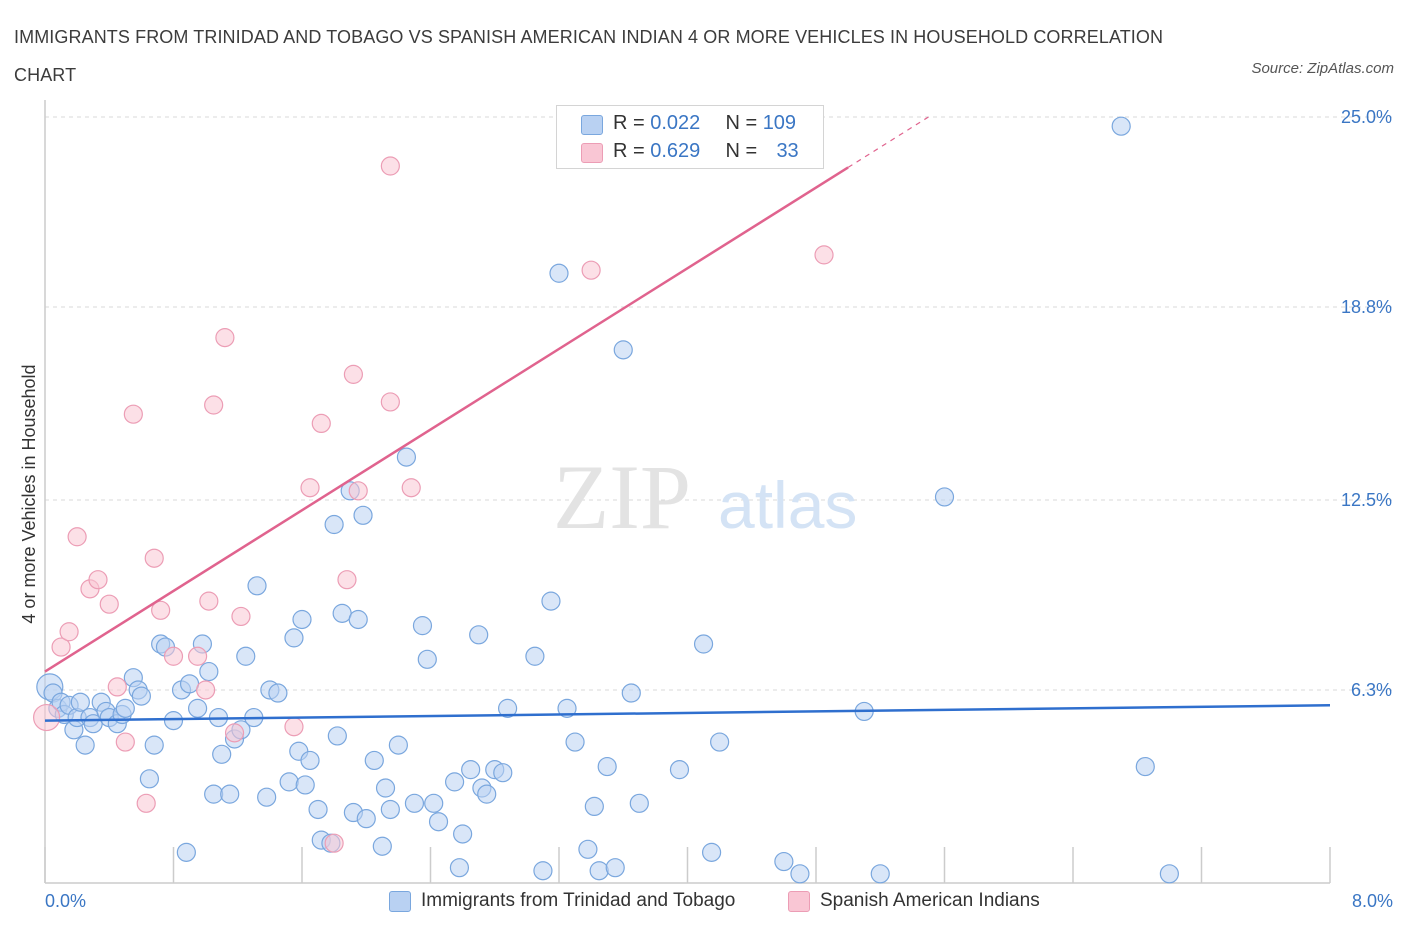 This screenshot has width=1406, height=930. I want to click on y-tick-label: 25.0%, so click(1366, 117).